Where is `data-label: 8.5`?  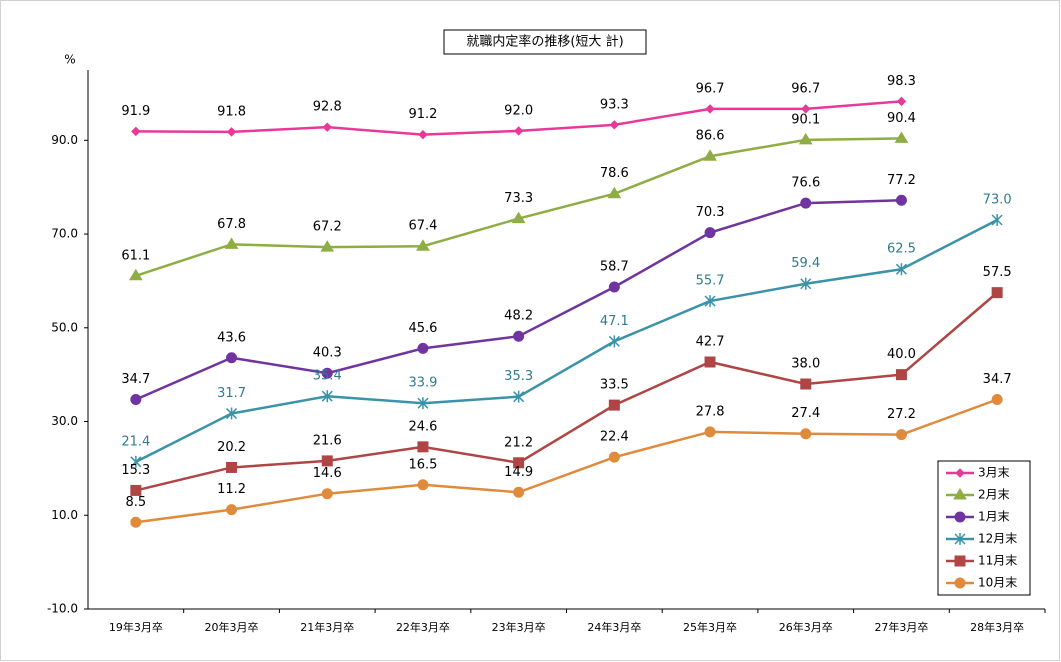 data-label: 8.5 is located at coordinates (136, 502).